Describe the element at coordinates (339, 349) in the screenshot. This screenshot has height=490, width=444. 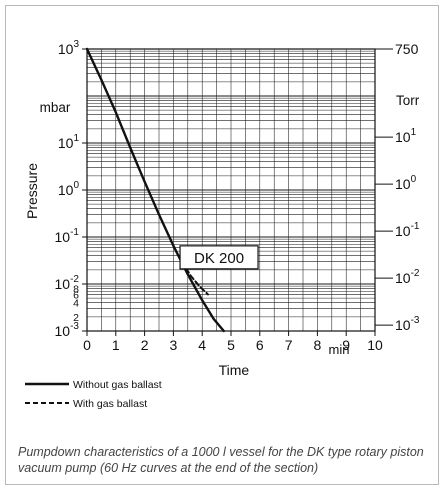
I see `x-unit-label: min` at that location.